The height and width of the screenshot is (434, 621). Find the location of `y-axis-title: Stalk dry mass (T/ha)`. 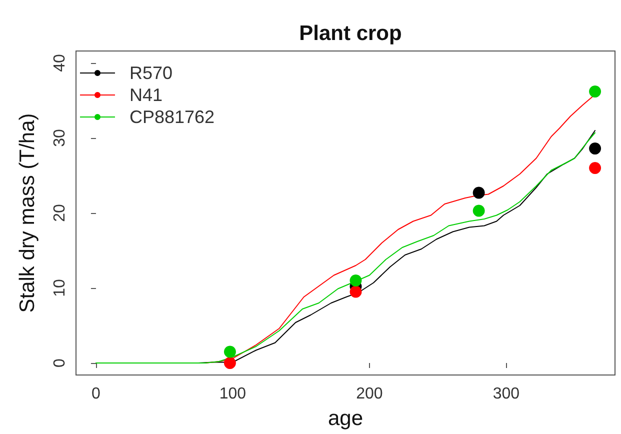

y-axis-title: Stalk dry mass (T/ha) is located at coordinates (27, 213).